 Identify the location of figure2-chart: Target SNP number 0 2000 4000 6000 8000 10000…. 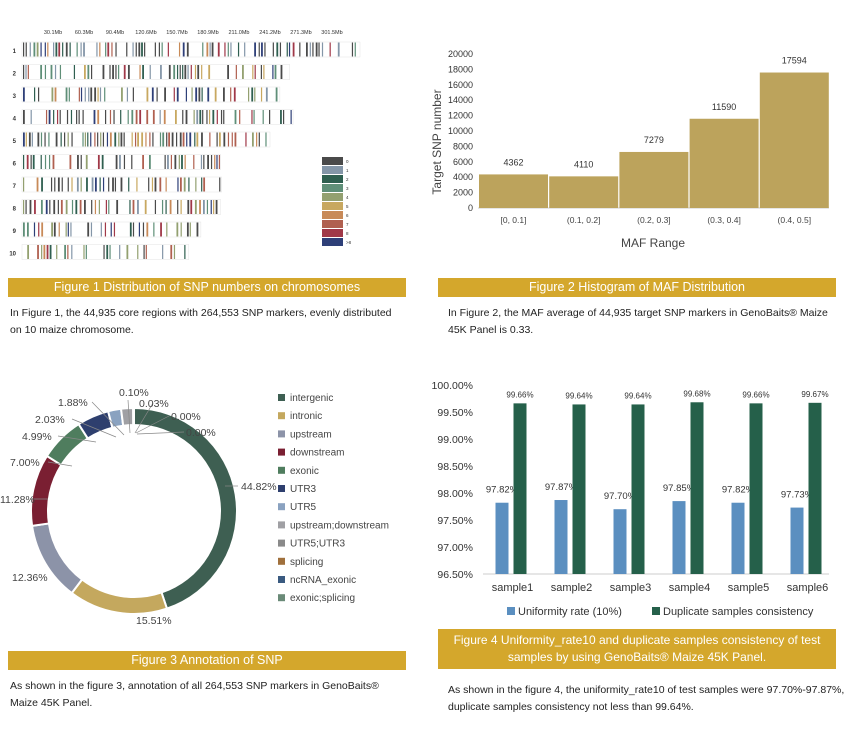
(629, 149).